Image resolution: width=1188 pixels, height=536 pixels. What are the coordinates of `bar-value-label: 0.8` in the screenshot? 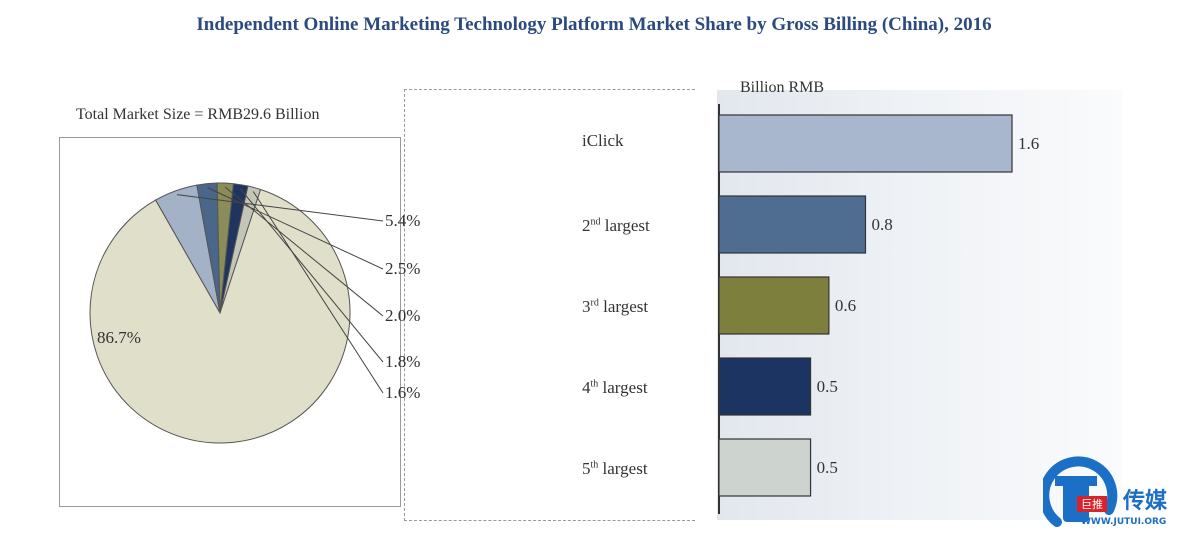 It's located at (882, 224).